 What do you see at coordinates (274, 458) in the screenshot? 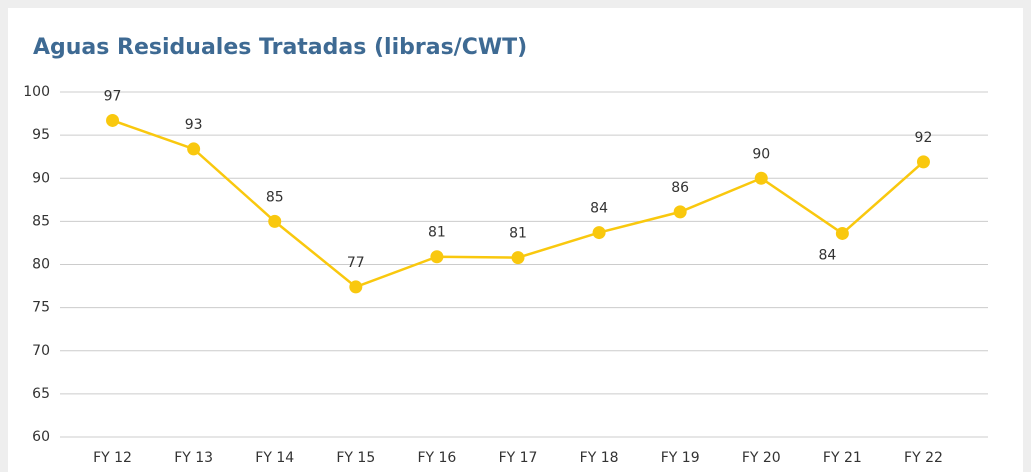
I see `x-tick-label: FY 14` at bounding box center [274, 458].